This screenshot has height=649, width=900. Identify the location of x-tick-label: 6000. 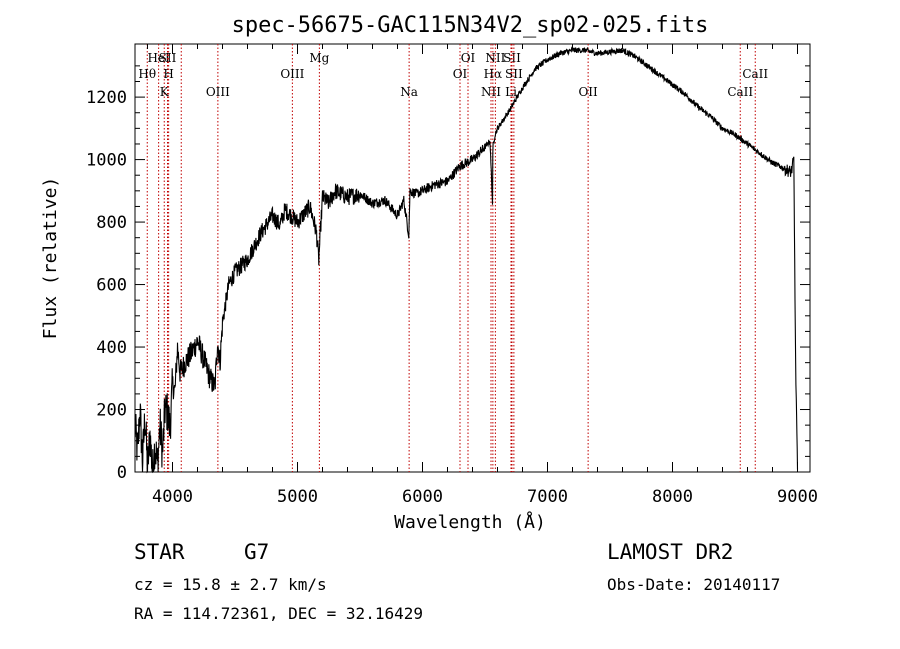
(422, 497).